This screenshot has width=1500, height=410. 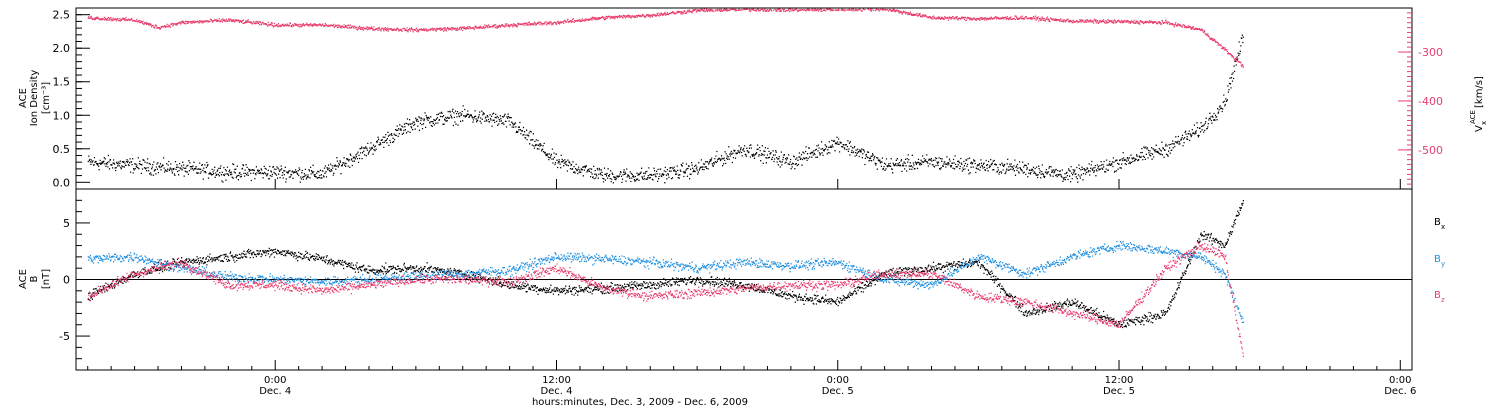 What do you see at coordinates (62, 48) in the screenshot?
I see `density-tick-label: 2.0` at bounding box center [62, 48].